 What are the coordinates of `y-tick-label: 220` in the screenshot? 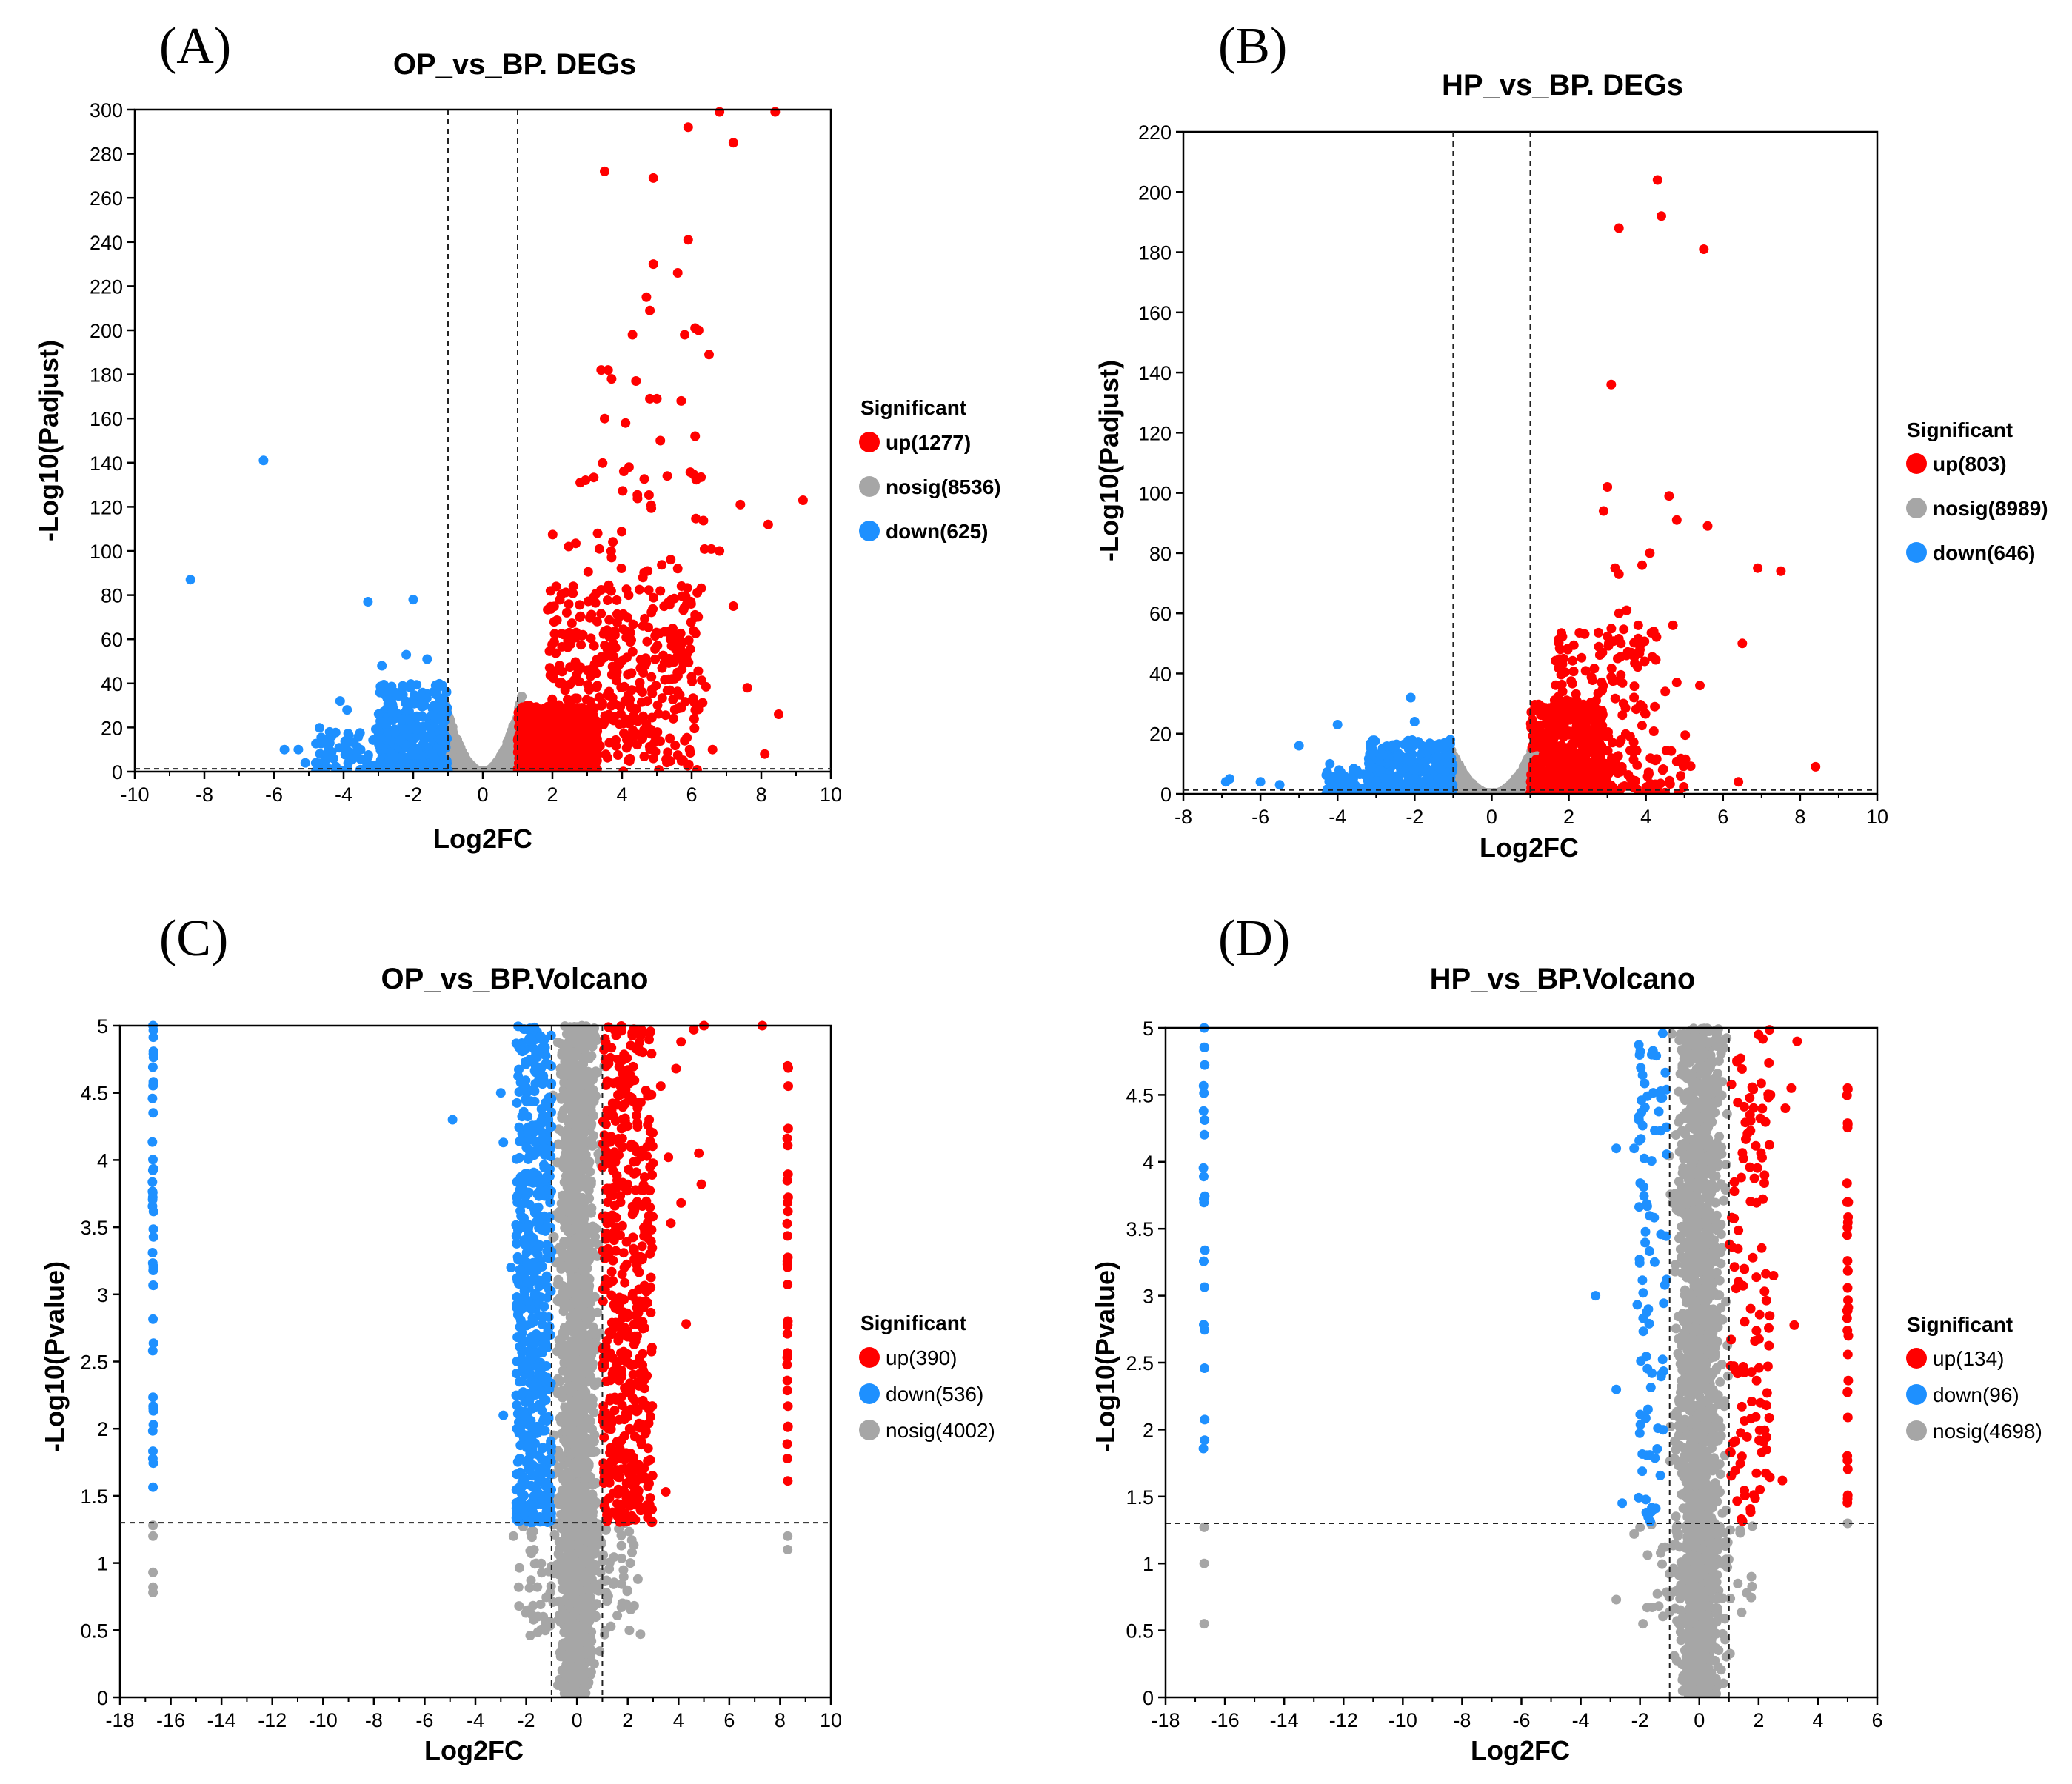 It's located at (1155, 132).